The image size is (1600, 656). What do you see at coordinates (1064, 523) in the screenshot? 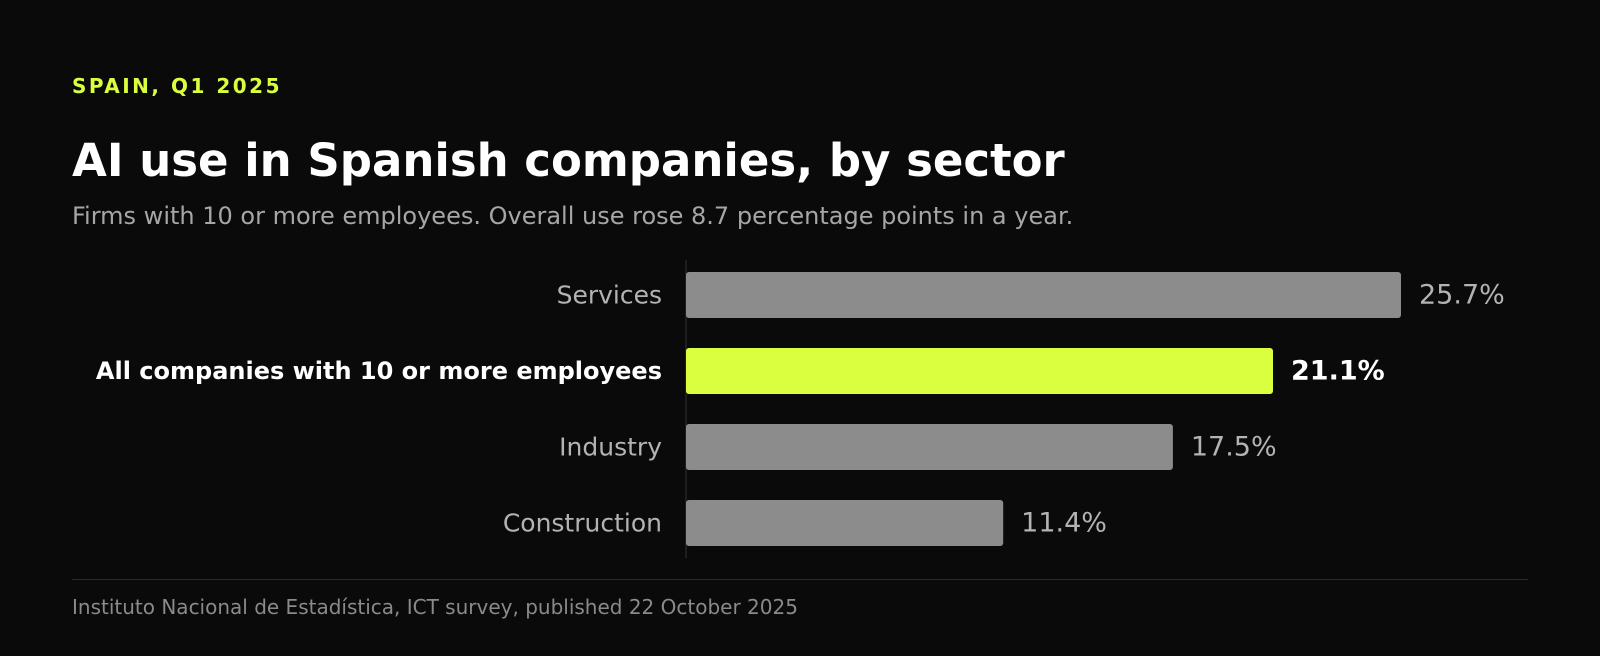
I see `value-label: 11.4%` at bounding box center [1064, 523].